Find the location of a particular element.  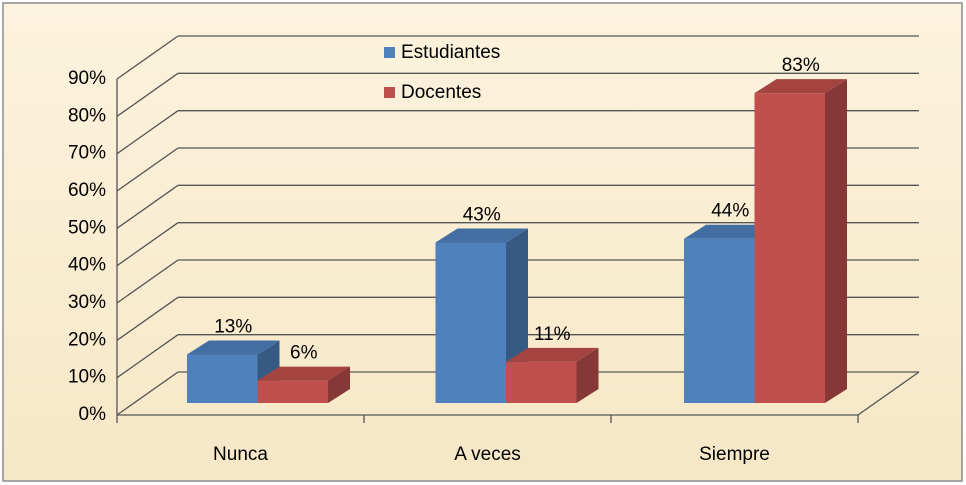

value-label: 13% is located at coordinates (233, 326).